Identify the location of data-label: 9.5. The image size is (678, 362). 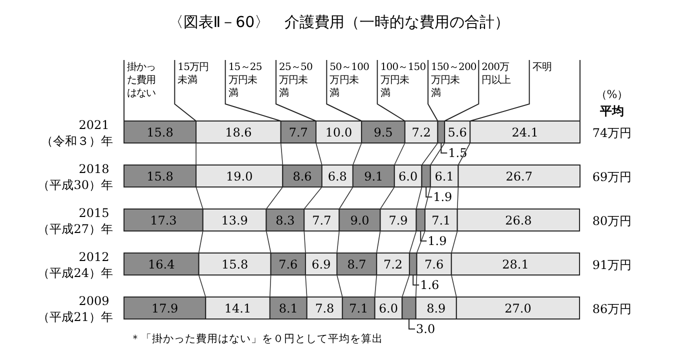
(383, 133).